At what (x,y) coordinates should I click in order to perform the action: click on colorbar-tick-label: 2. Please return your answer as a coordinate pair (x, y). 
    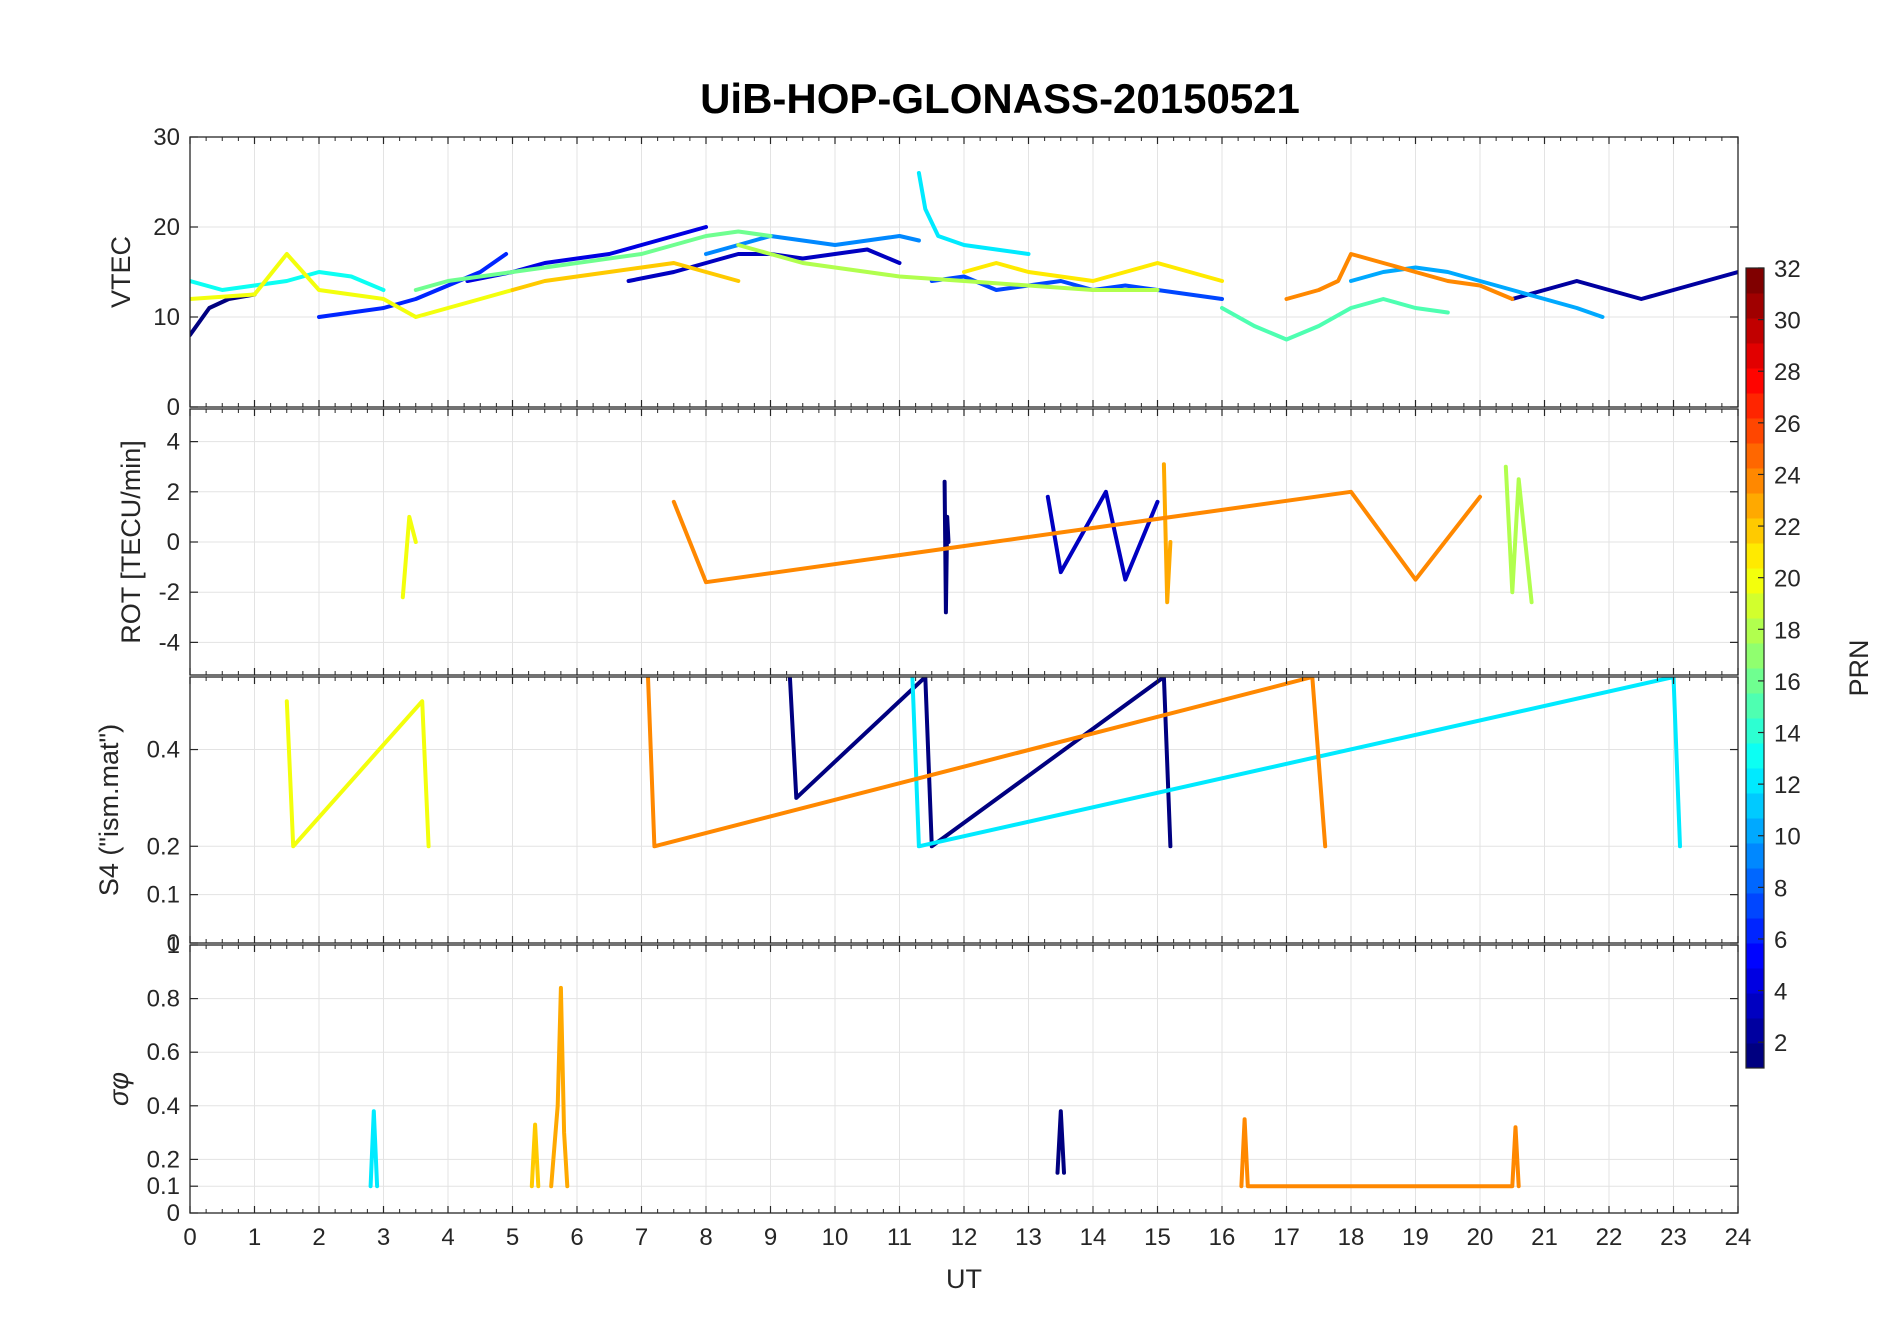
    Looking at the image, I should click on (1780, 1043).